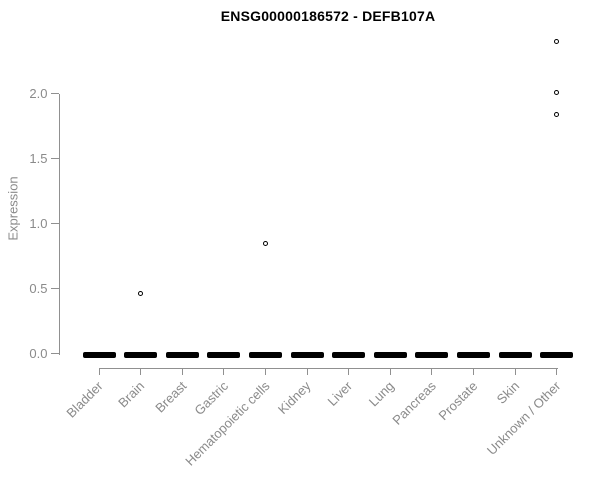  What do you see at coordinates (38, 288) in the screenshot?
I see `y-tick-label: 0.5` at bounding box center [38, 288].